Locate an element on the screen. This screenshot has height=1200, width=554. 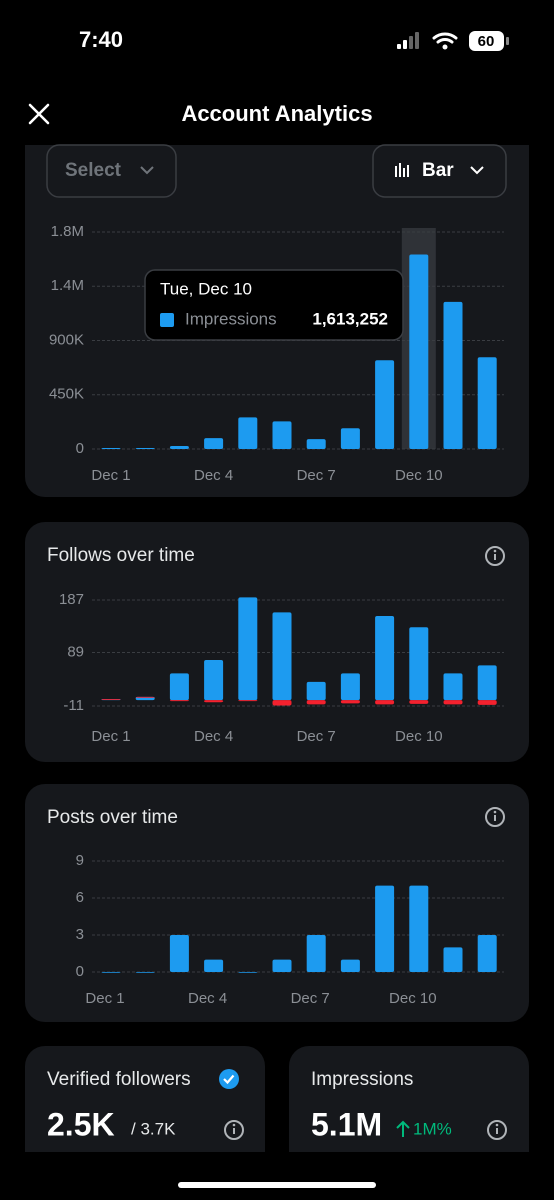
select-dropdown is located at coordinates (111, 171).